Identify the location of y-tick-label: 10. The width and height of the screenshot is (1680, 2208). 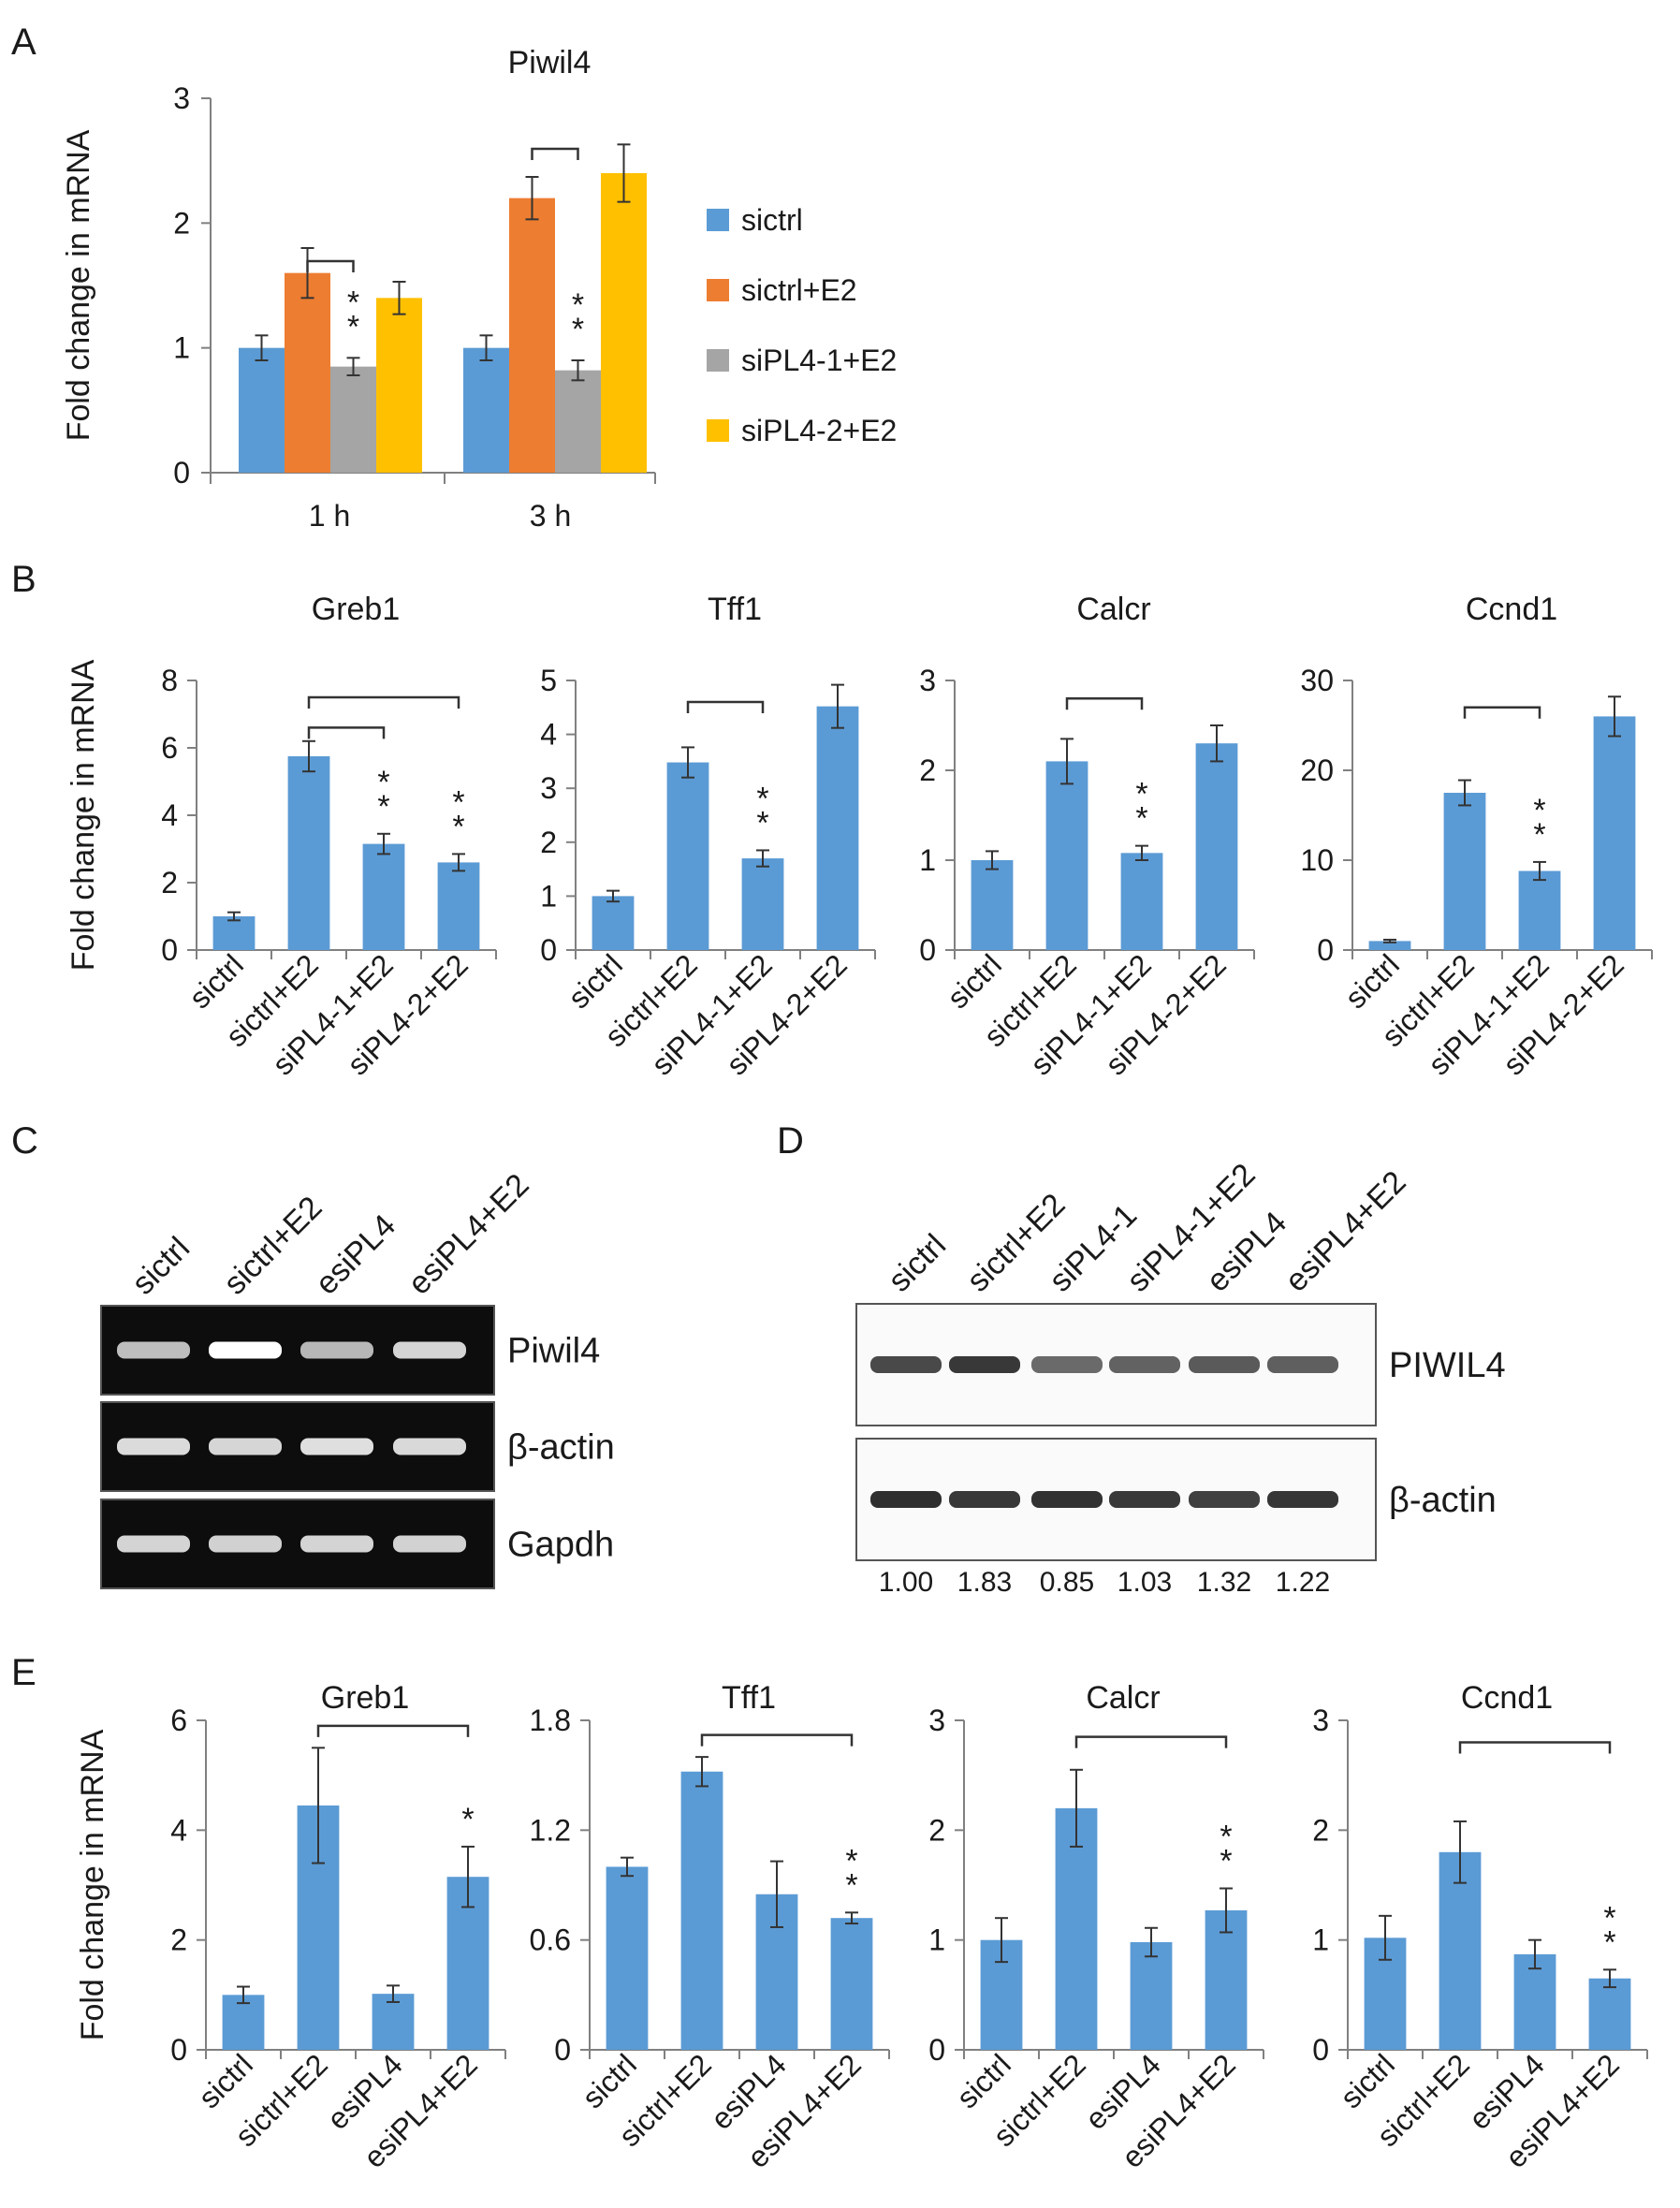
(1317, 860).